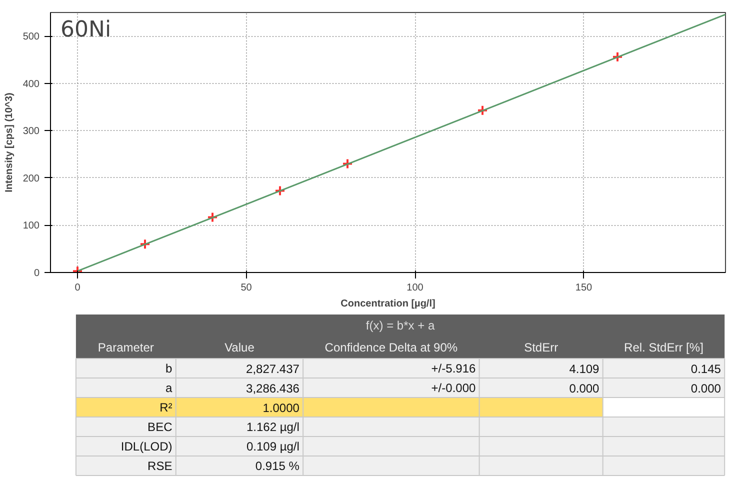 This screenshot has height=484, width=743. What do you see at coordinates (9, 142) in the screenshot?
I see `y-axis-title: Intensity [cps] (10^3)` at bounding box center [9, 142].